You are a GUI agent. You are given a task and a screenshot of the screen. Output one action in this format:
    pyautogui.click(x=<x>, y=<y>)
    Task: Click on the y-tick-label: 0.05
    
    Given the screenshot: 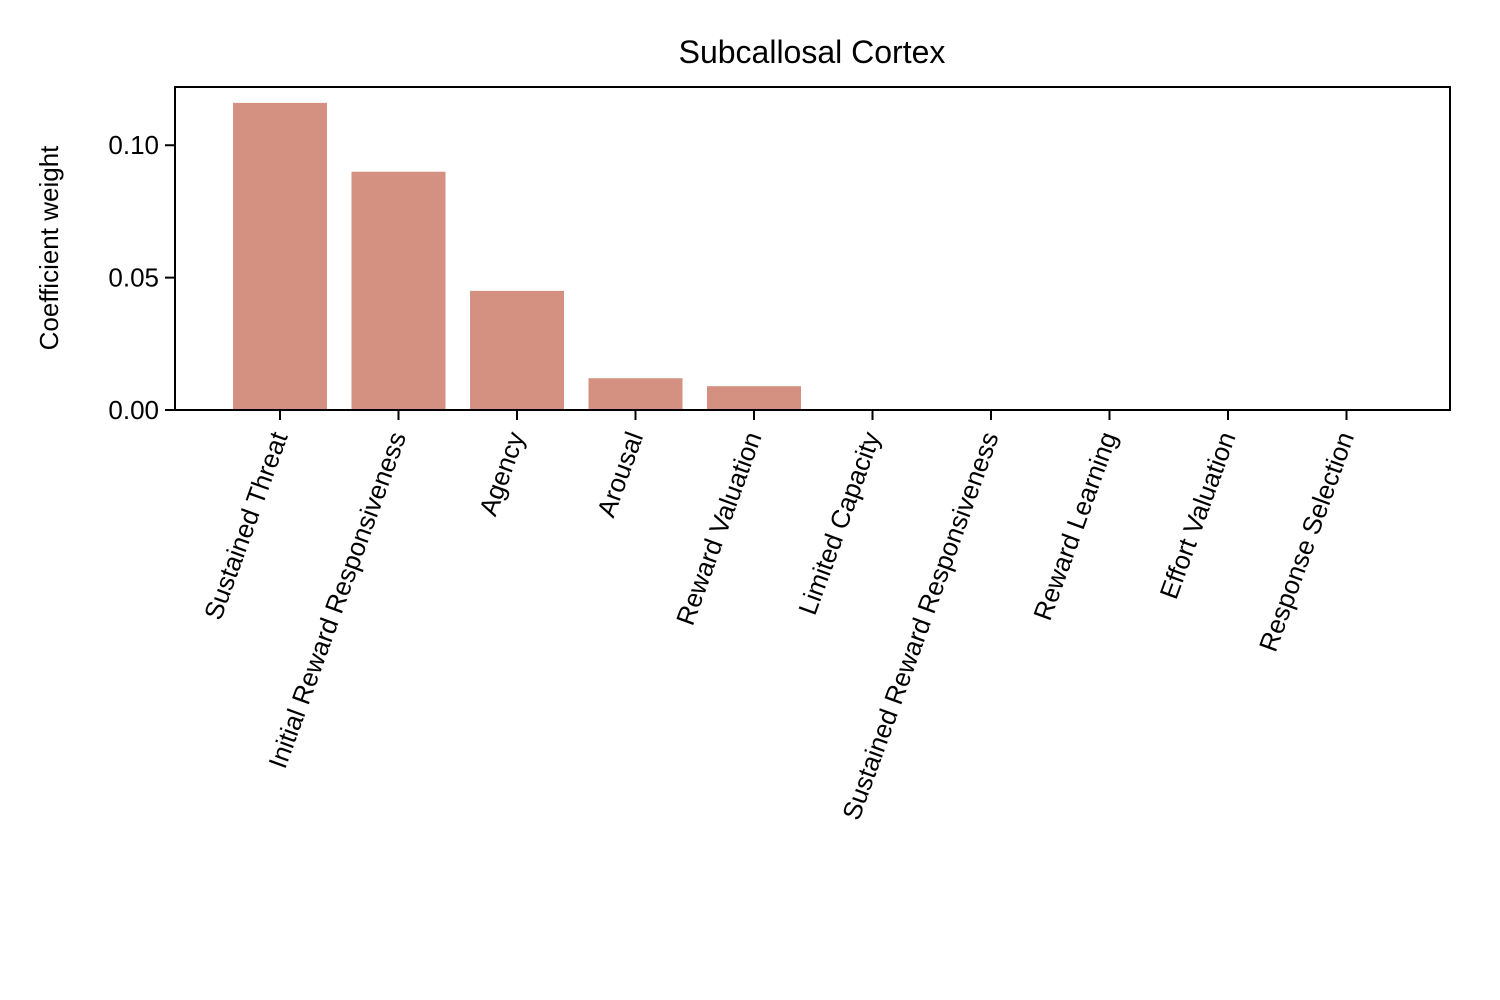 What is the action you would take?
    pyautogui.click(x=133, y=278)
    